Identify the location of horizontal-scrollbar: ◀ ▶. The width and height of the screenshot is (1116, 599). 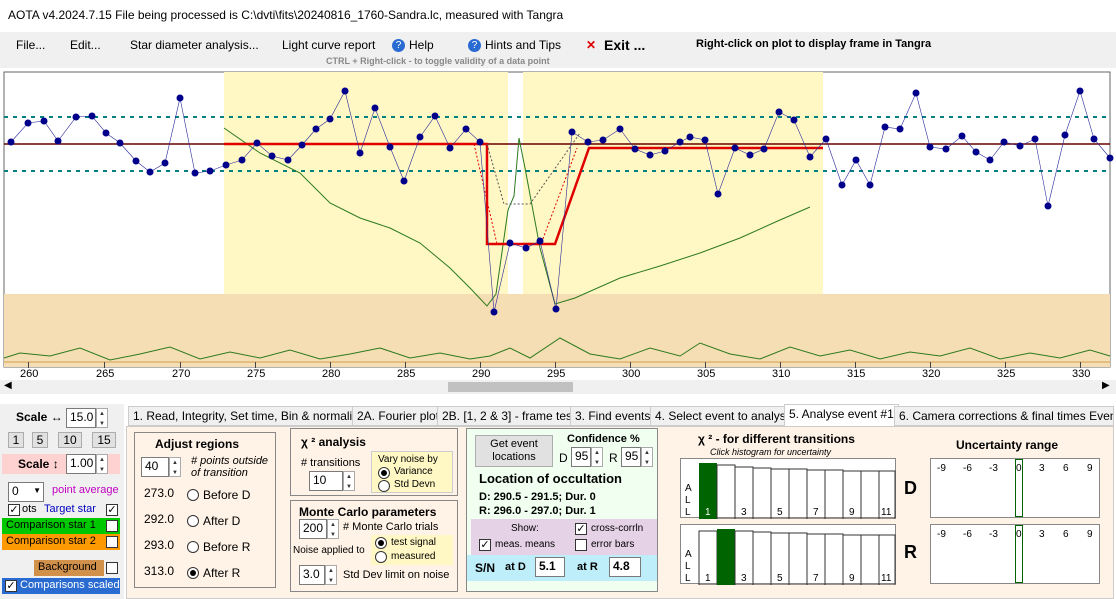
(558, 387).